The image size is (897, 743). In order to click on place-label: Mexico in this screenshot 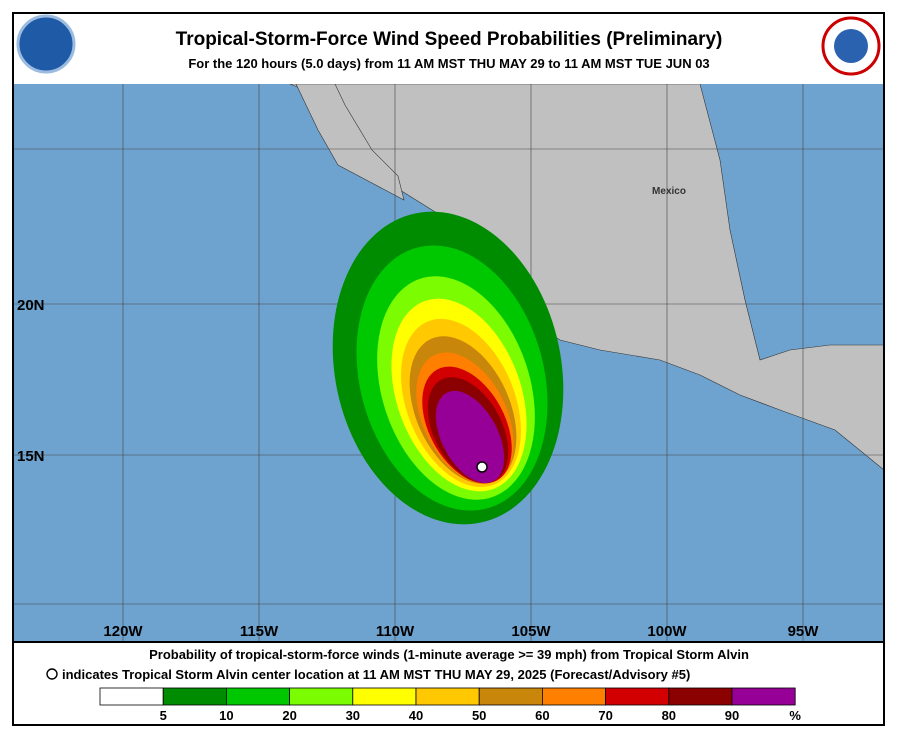, I will do `click(669, 191)`.